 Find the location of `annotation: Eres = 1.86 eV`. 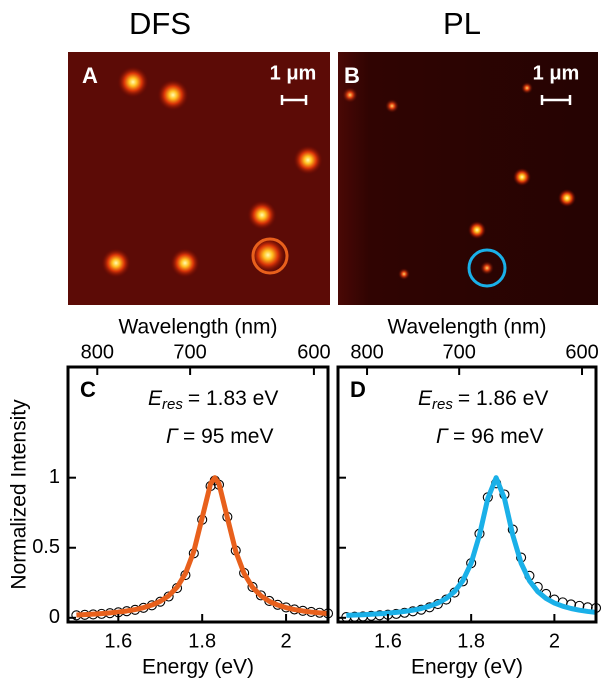

annotation: Eres = 1.86 eV is located at coordinates (483, 400).